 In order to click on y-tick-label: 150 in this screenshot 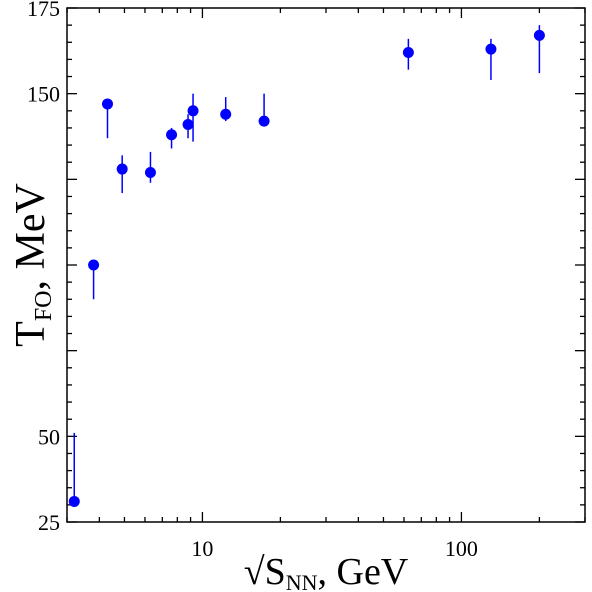, I will do `click(43, 94)`.